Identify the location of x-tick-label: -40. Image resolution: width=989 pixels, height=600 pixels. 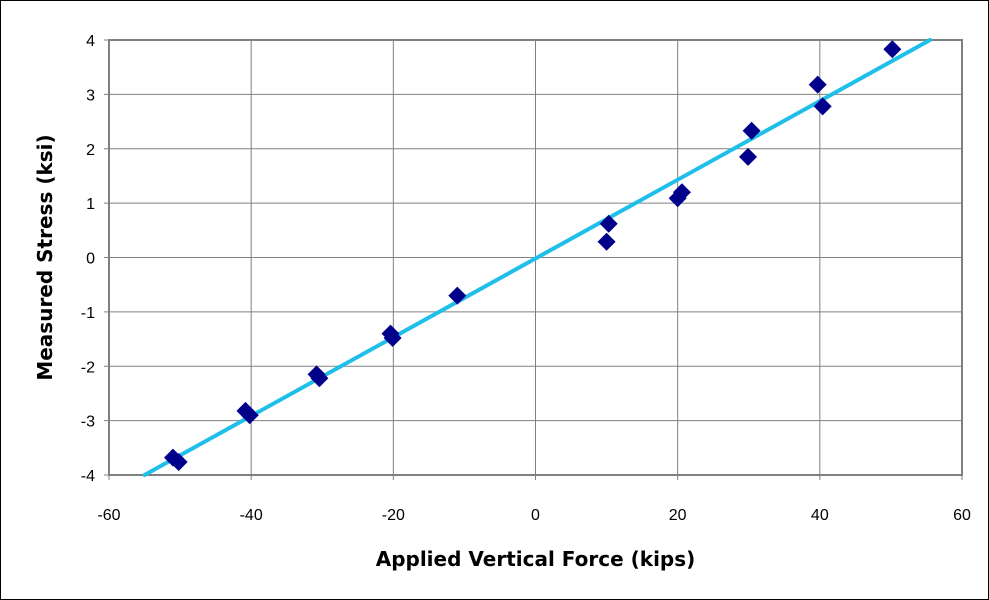
(251, 515).